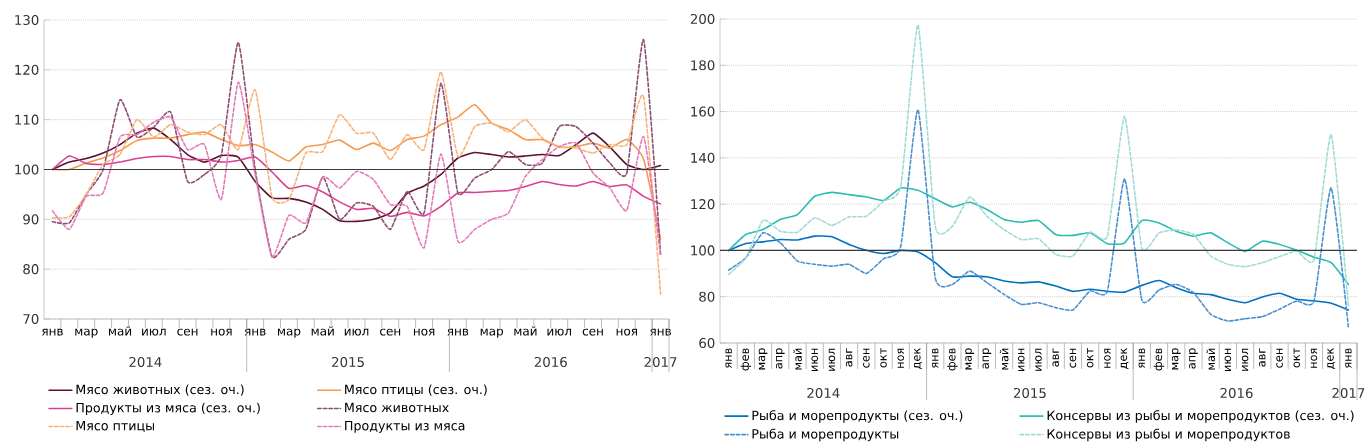 The height and width of the screenshot is (444, 1369). Describe the element at coordinates (31, 319) in the screenshot. I see `y-tick-label: 70` at that location.